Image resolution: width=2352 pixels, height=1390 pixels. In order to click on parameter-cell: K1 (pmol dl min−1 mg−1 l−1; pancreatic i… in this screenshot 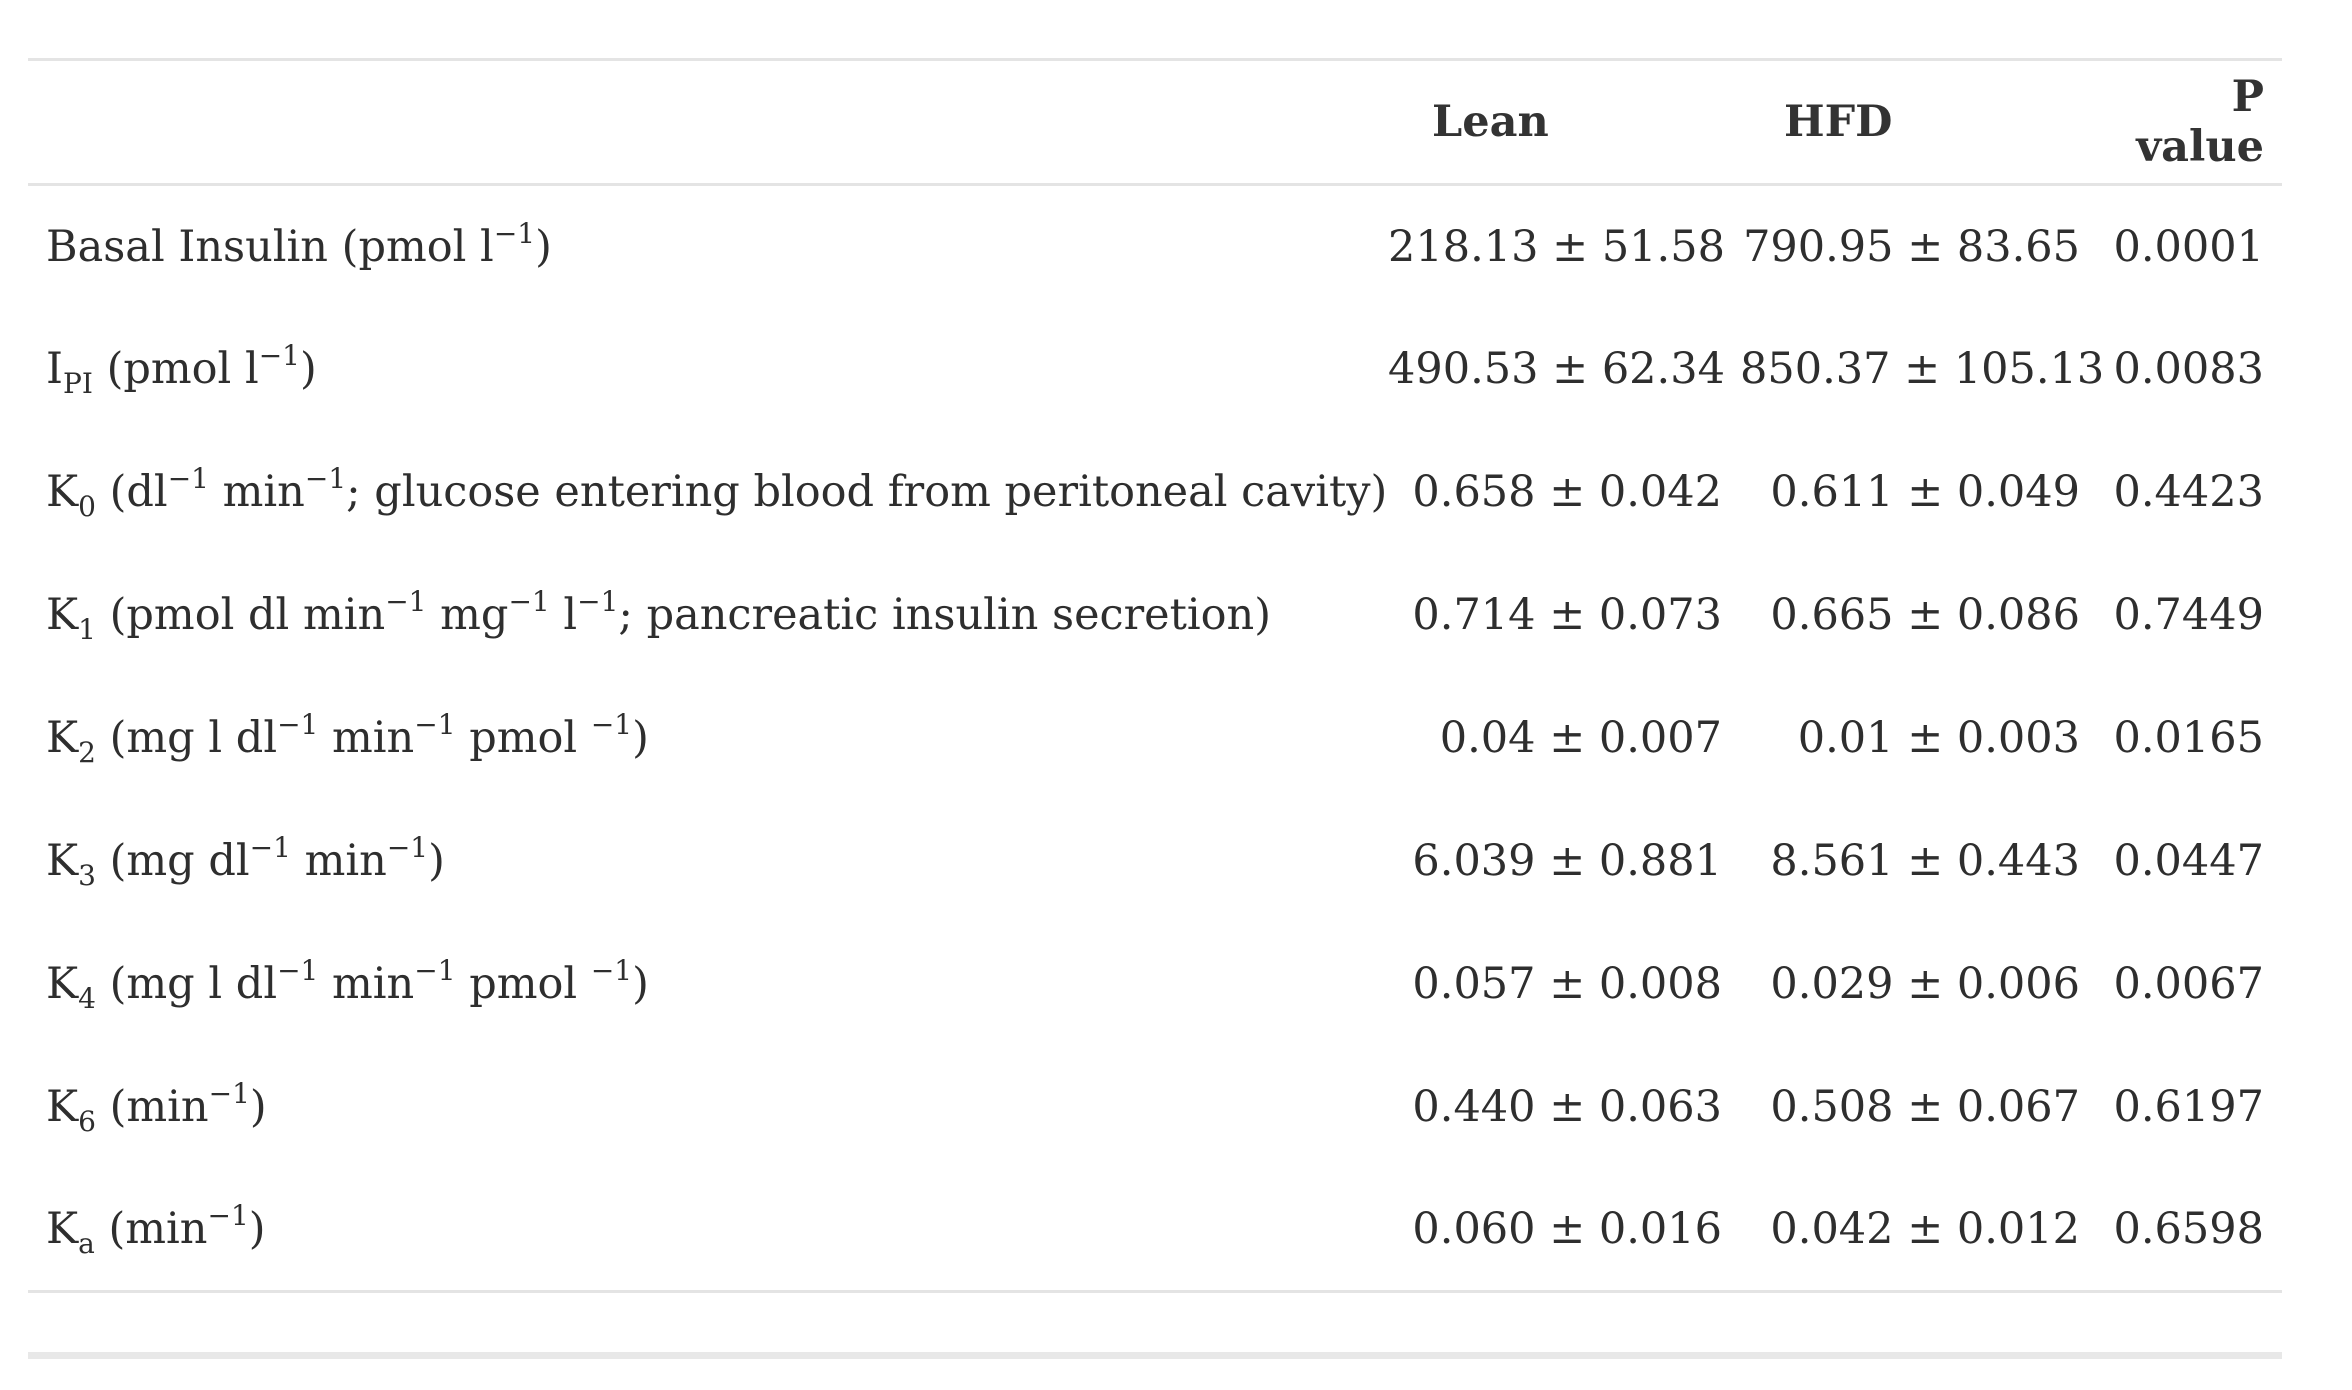, I will do `click(708, 615)`.